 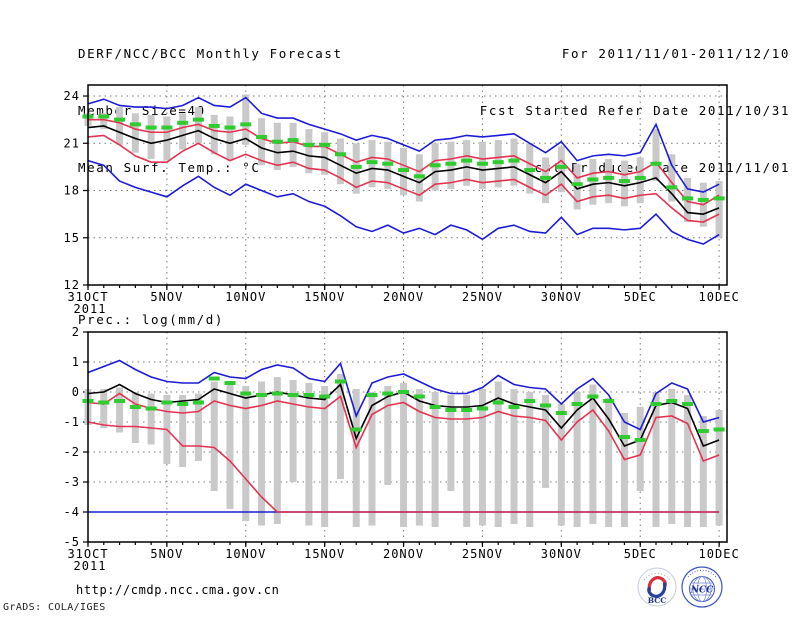 What do you see at coordinates (72, 542) in the screenshot?
I see `y-tick-label: -5` at bounding box center [72, 542].